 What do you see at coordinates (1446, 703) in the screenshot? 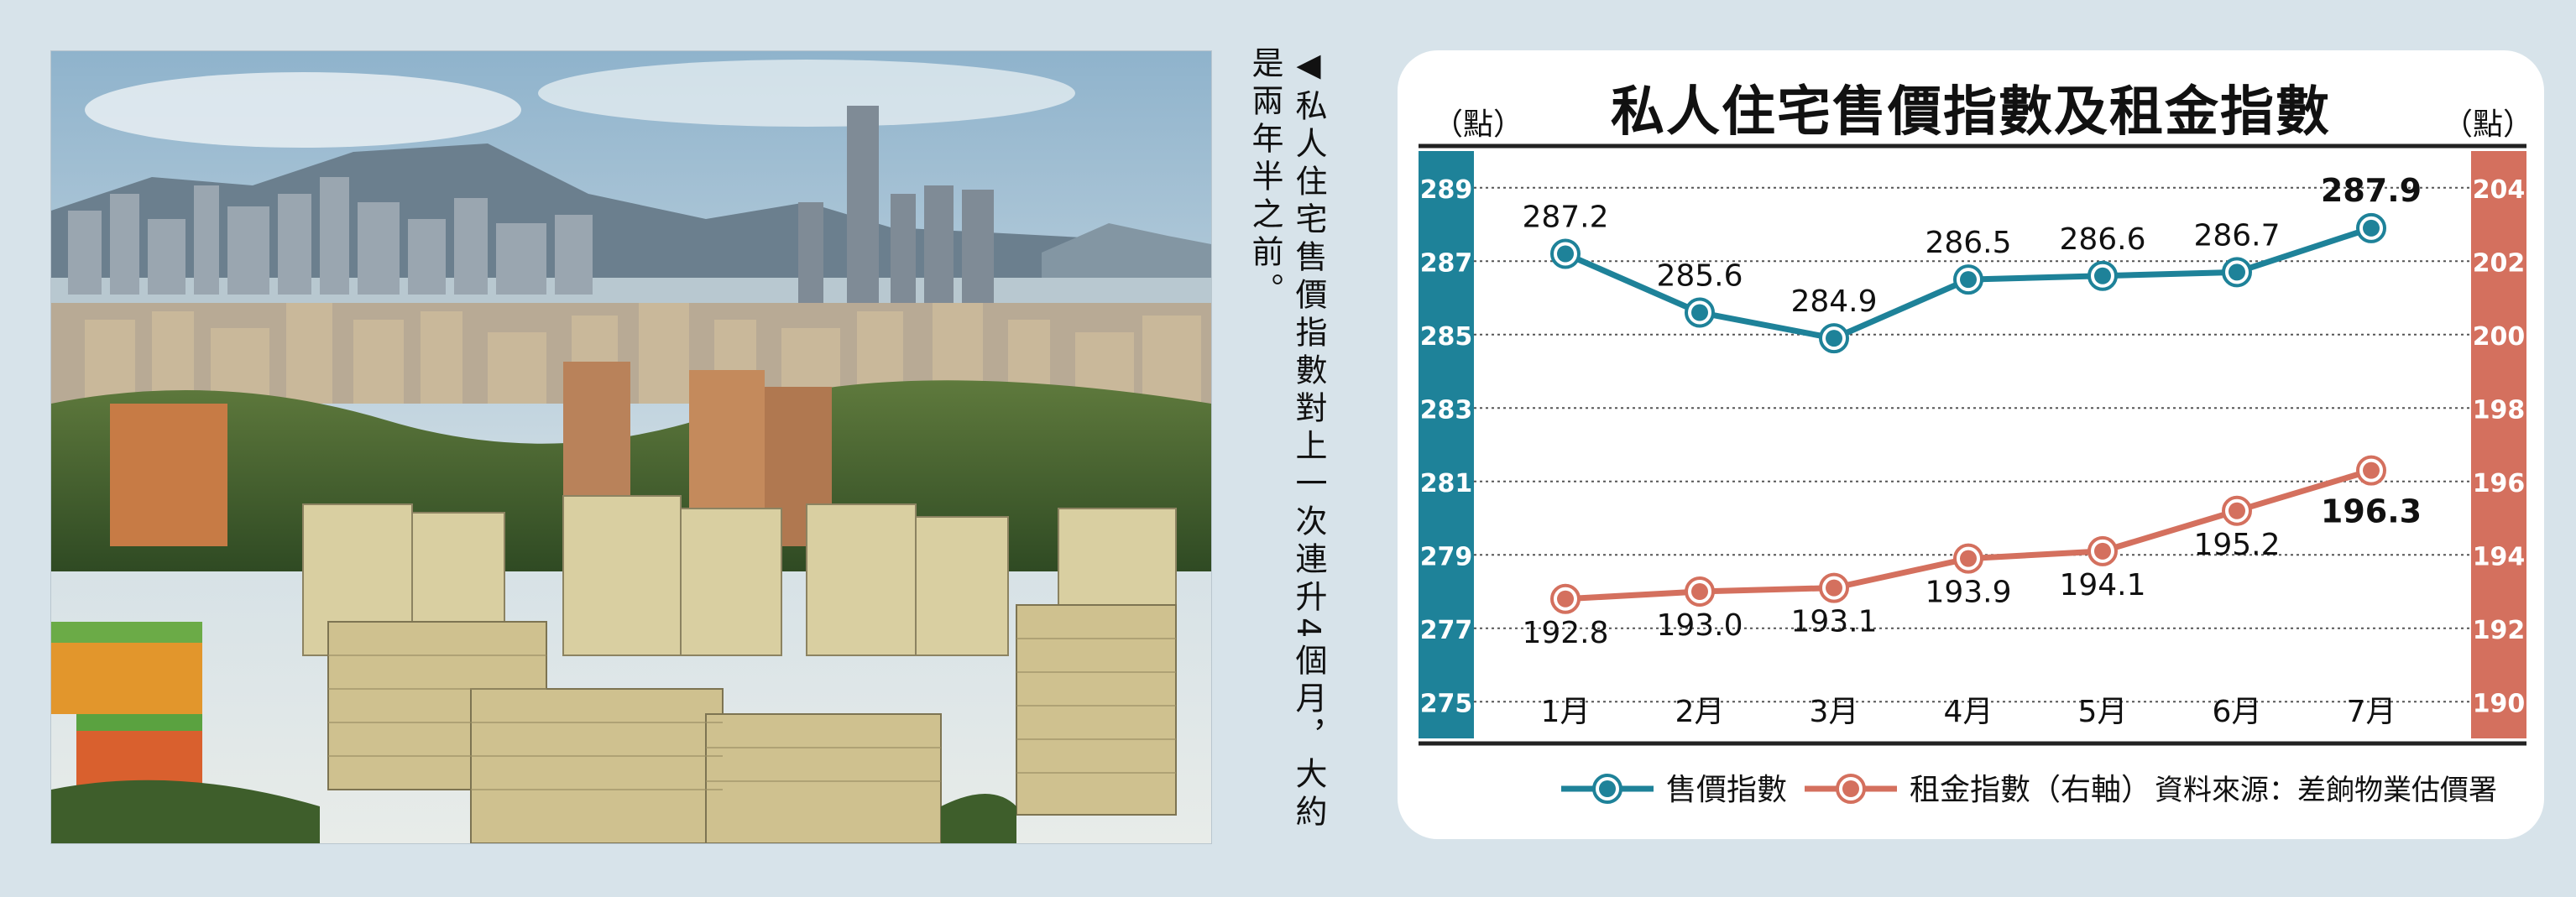
I see `left-tick-label: 275` at bounding box center [1446, 703].